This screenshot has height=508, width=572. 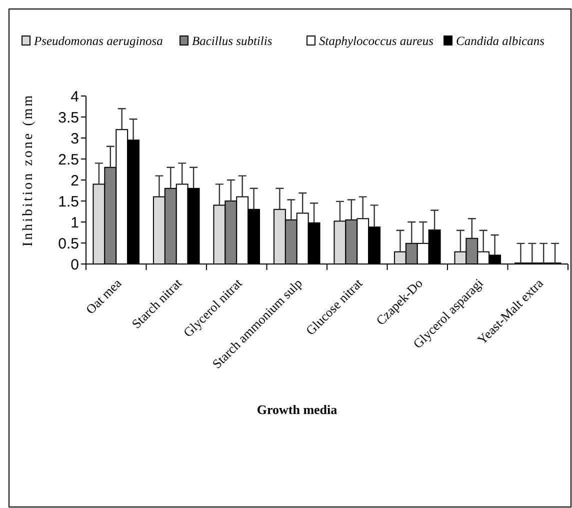 I want to click on y-tick-label: 0.5, so click(x=68, y=243).